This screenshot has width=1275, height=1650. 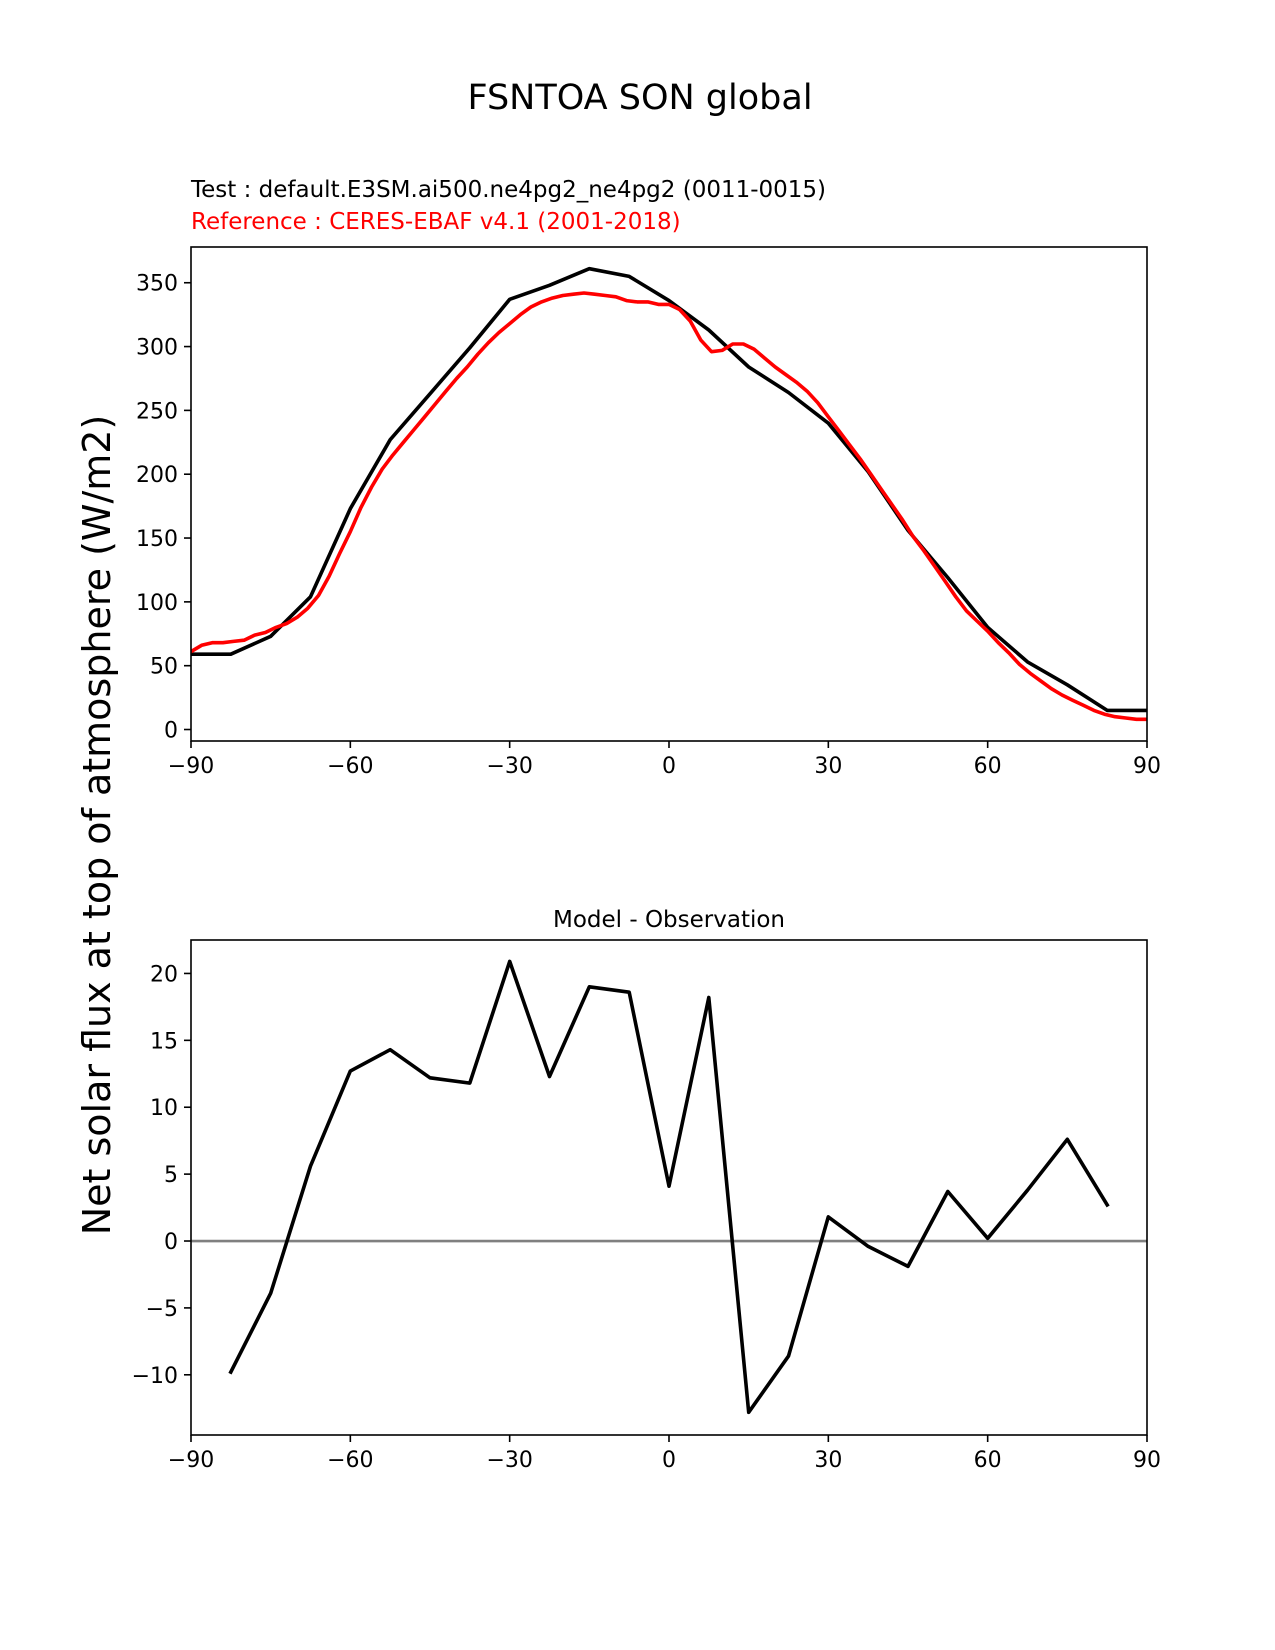 I want to click on y-tick-label: 100, so click(x=157, y=603).